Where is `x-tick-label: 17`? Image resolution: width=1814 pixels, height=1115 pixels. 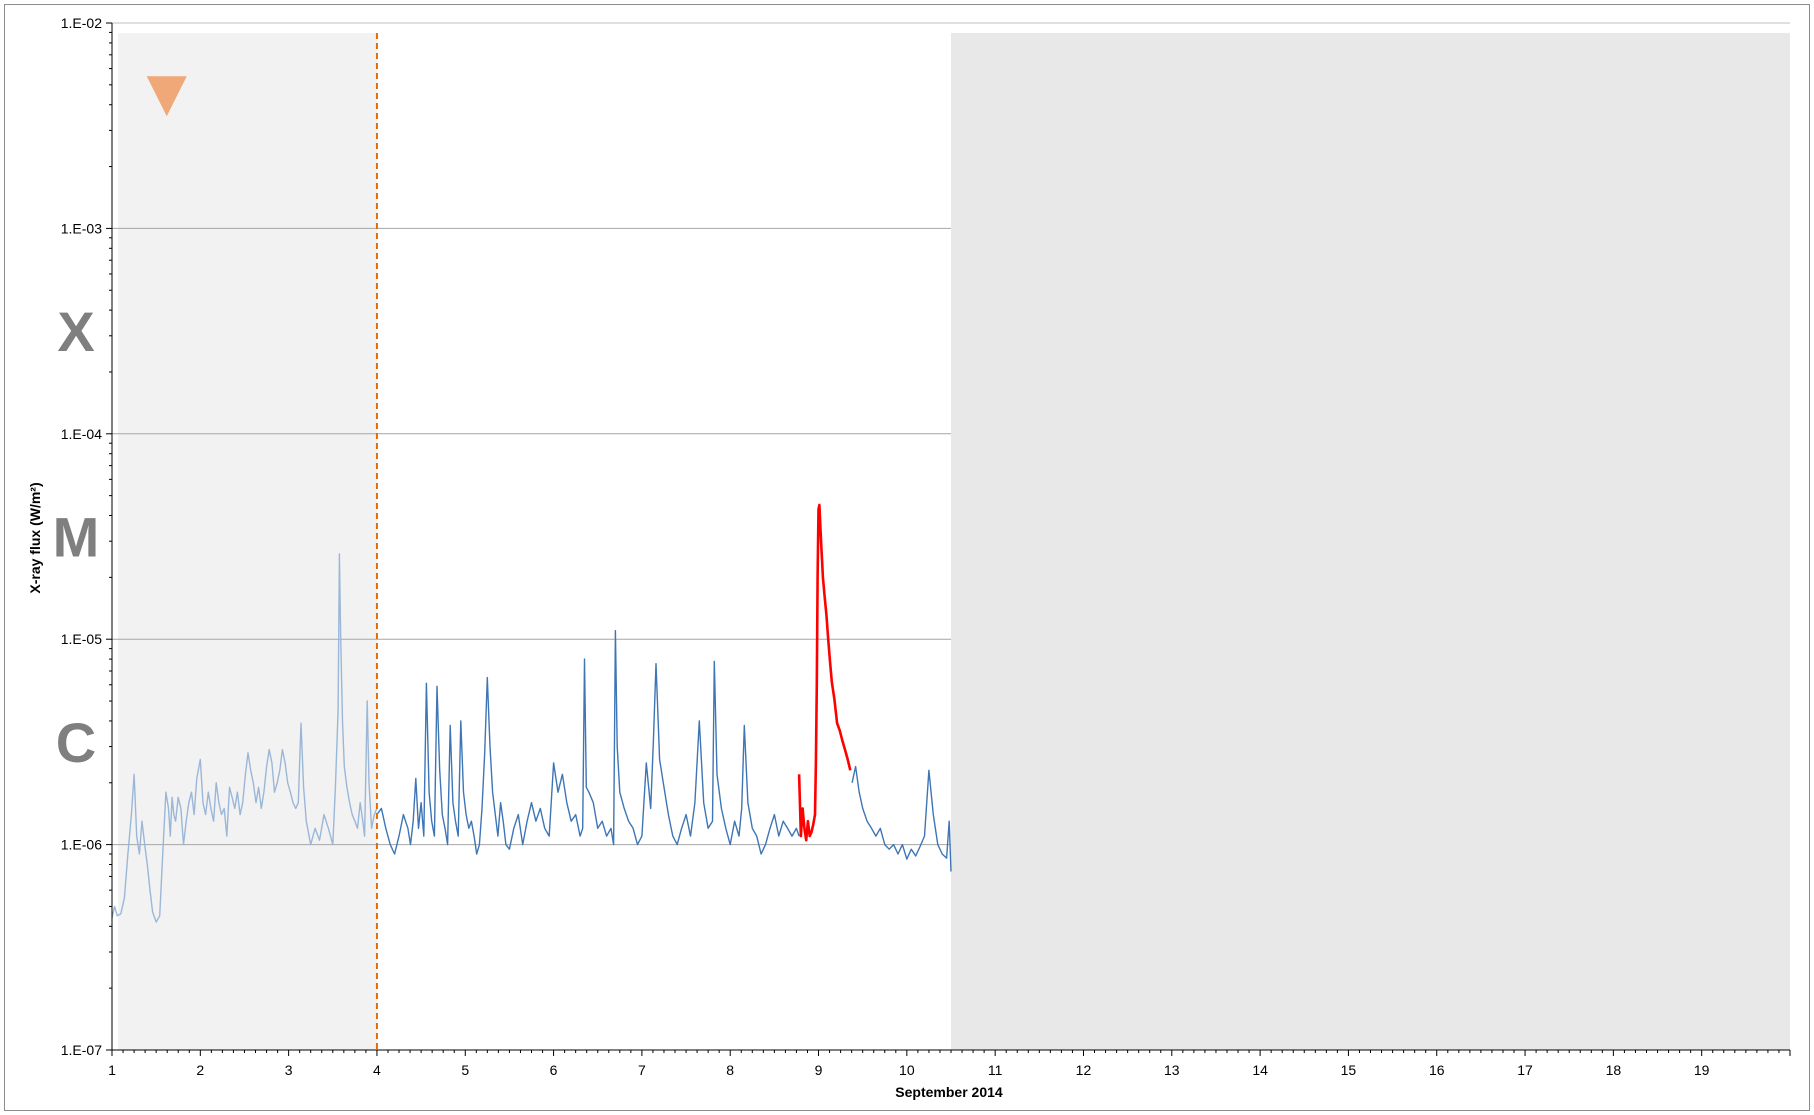
x-tick-label: 17 is located at coordinates (1525, 1070).